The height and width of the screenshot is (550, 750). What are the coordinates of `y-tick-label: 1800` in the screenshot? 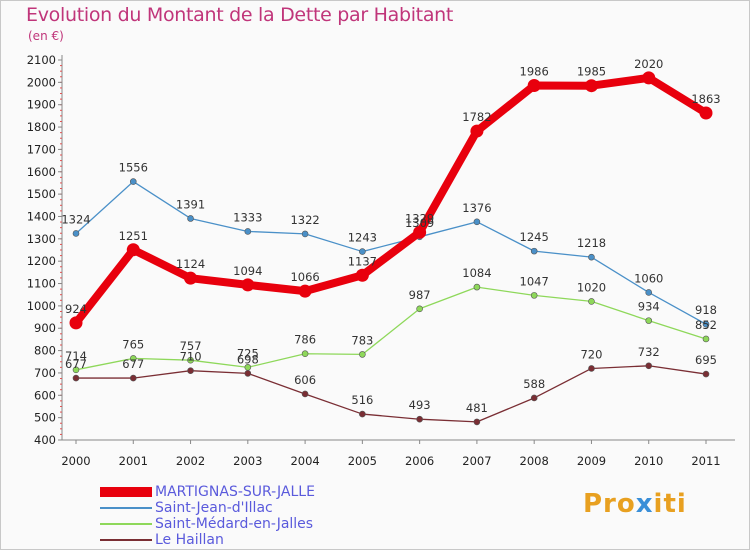 It's located at (41, 127).